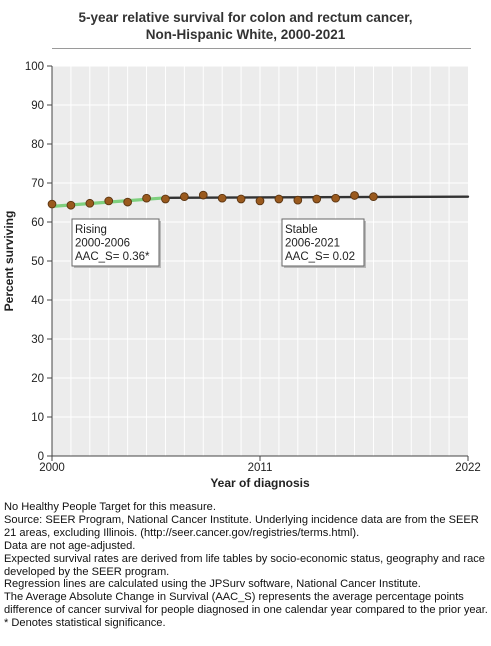 This screenshot has width=491, height=646. Describe the element at coordinates (261, 48) in the screenshot. I see `title-divider` at that location.